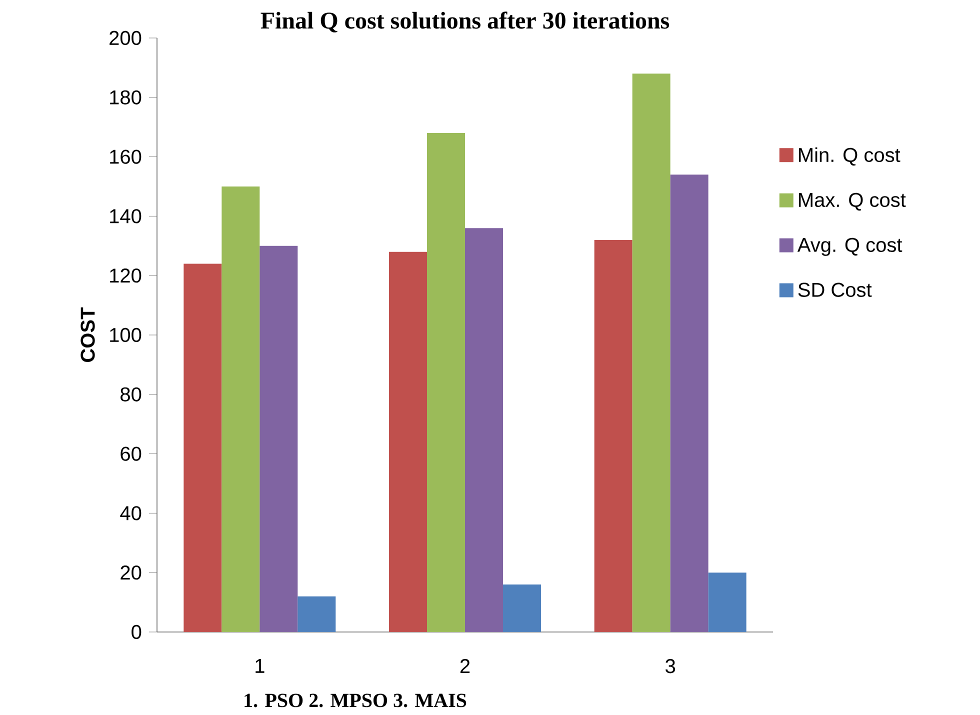 This screenshot has height=715, width=980. What do you see at coordinates (126, 97) in the screenshot?
I see `y-tick-label: 180` at bounding box center [126, 97].